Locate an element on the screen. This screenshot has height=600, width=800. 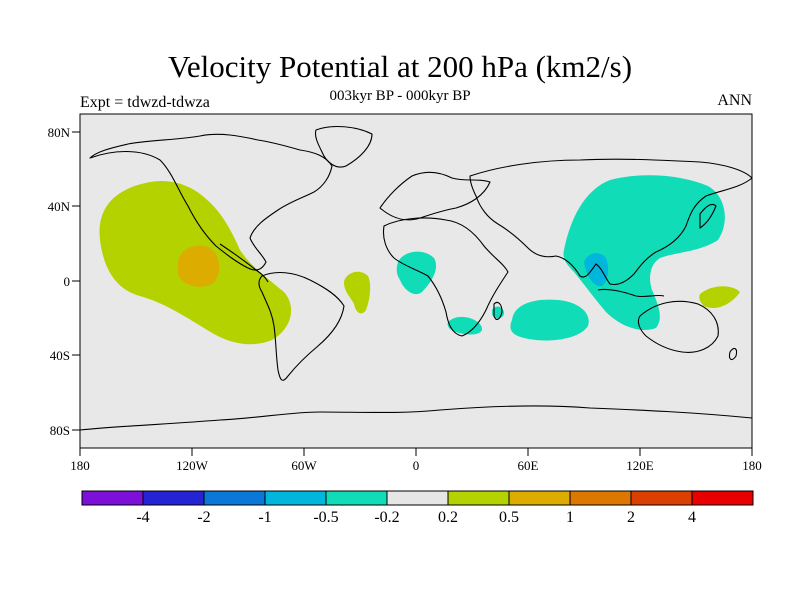
colorbar-labels: -4 -2 -1 -0.5 -0.2 0.2 0.5 1 2 4 is located at coordinates (416, 517).